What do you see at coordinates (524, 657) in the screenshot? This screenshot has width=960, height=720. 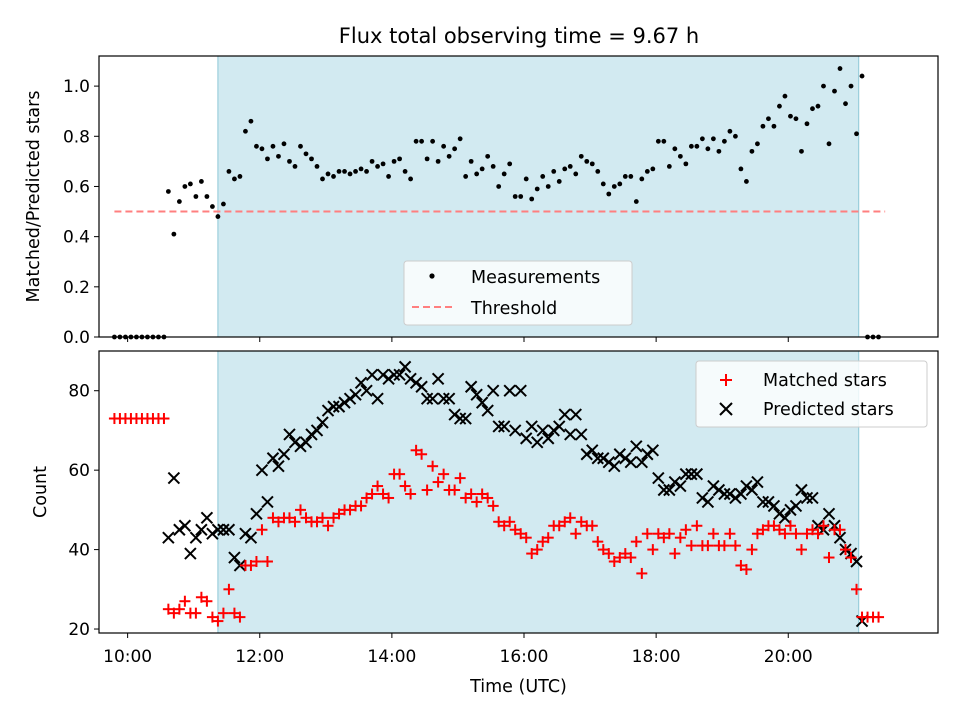 I see `count-x-tick-label: 16:00` at bounding box center [524, 657].